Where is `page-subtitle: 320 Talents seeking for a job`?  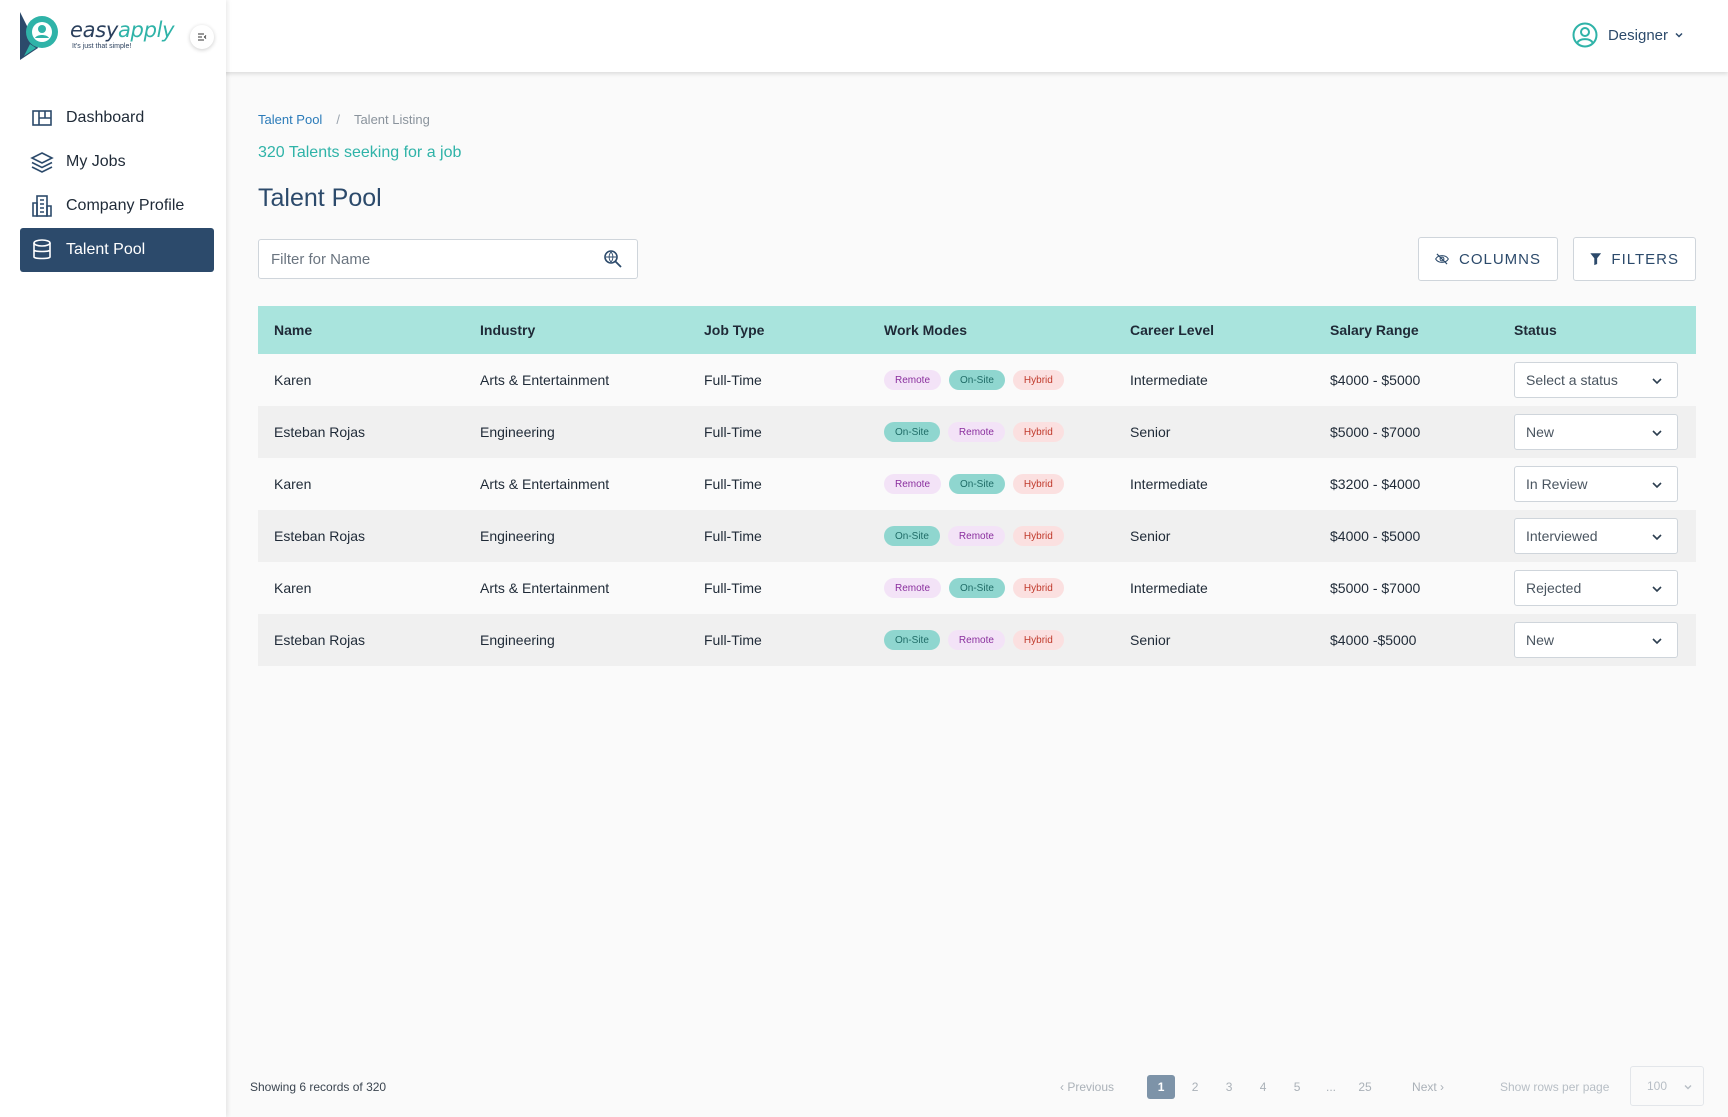 page-subtitle: 320 Talents seeking for a job is located at coordinates (360, 152).